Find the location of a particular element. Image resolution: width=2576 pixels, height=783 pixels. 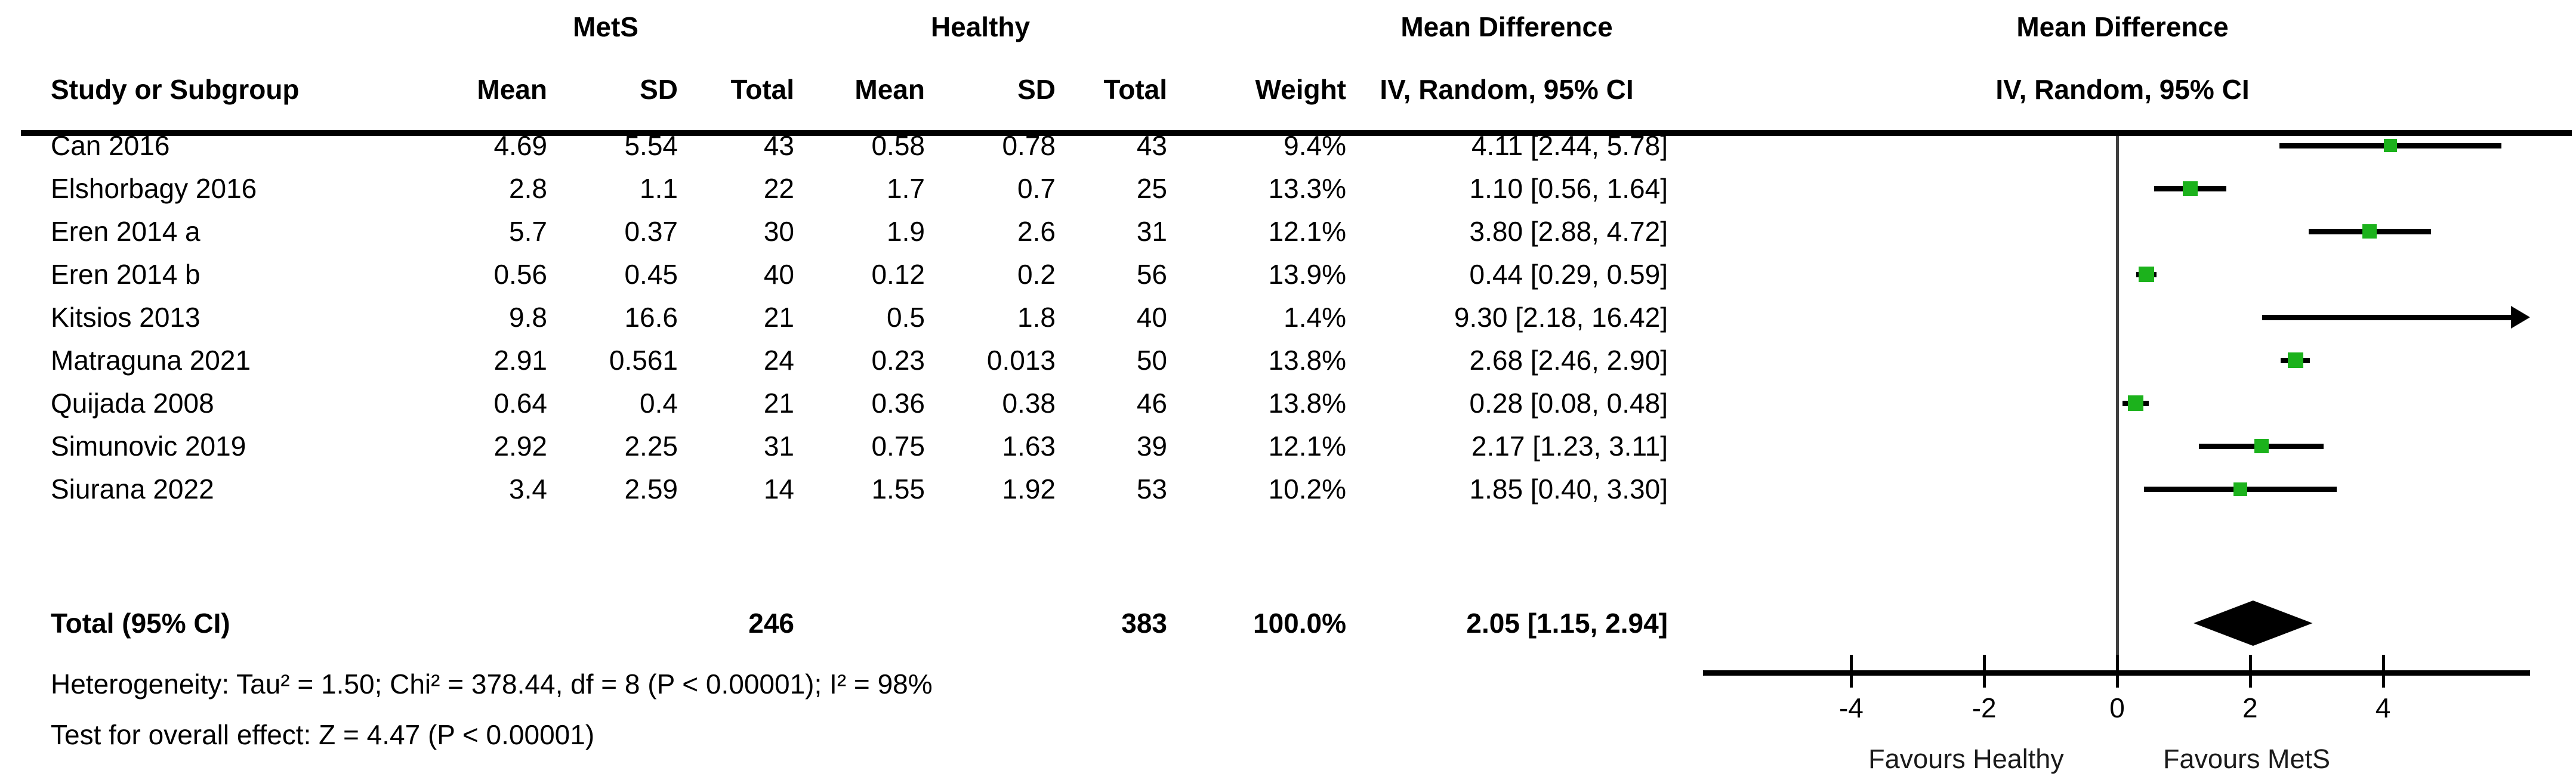

header-underline is located at coordinates (1297, 133).